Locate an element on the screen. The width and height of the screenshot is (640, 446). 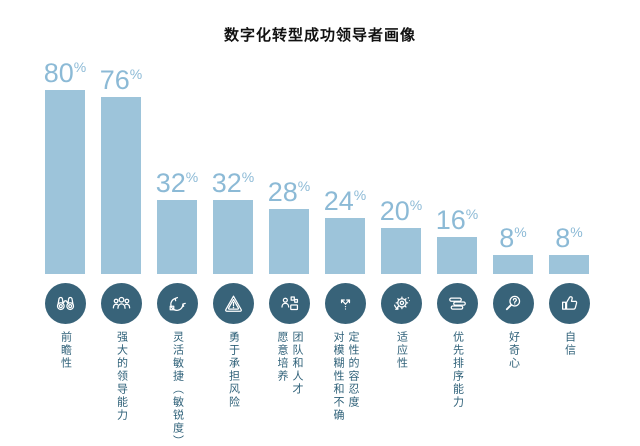
bar-column: 32% 灵活敏捷（敏锐度） is located at coordinates (177, 250).